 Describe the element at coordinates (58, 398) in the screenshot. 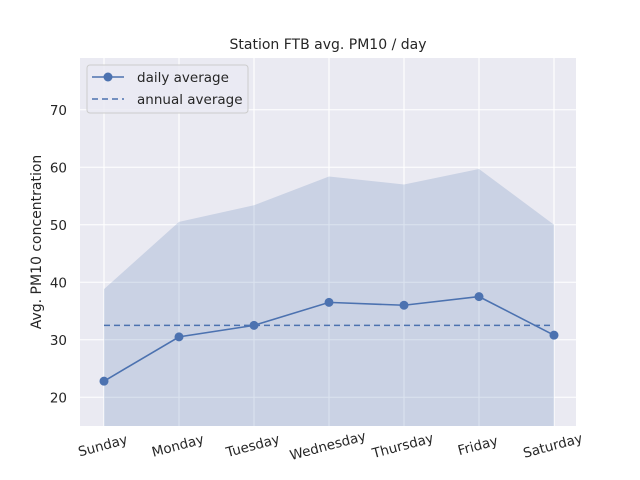

I see `y-tick-label: 20` at that location.